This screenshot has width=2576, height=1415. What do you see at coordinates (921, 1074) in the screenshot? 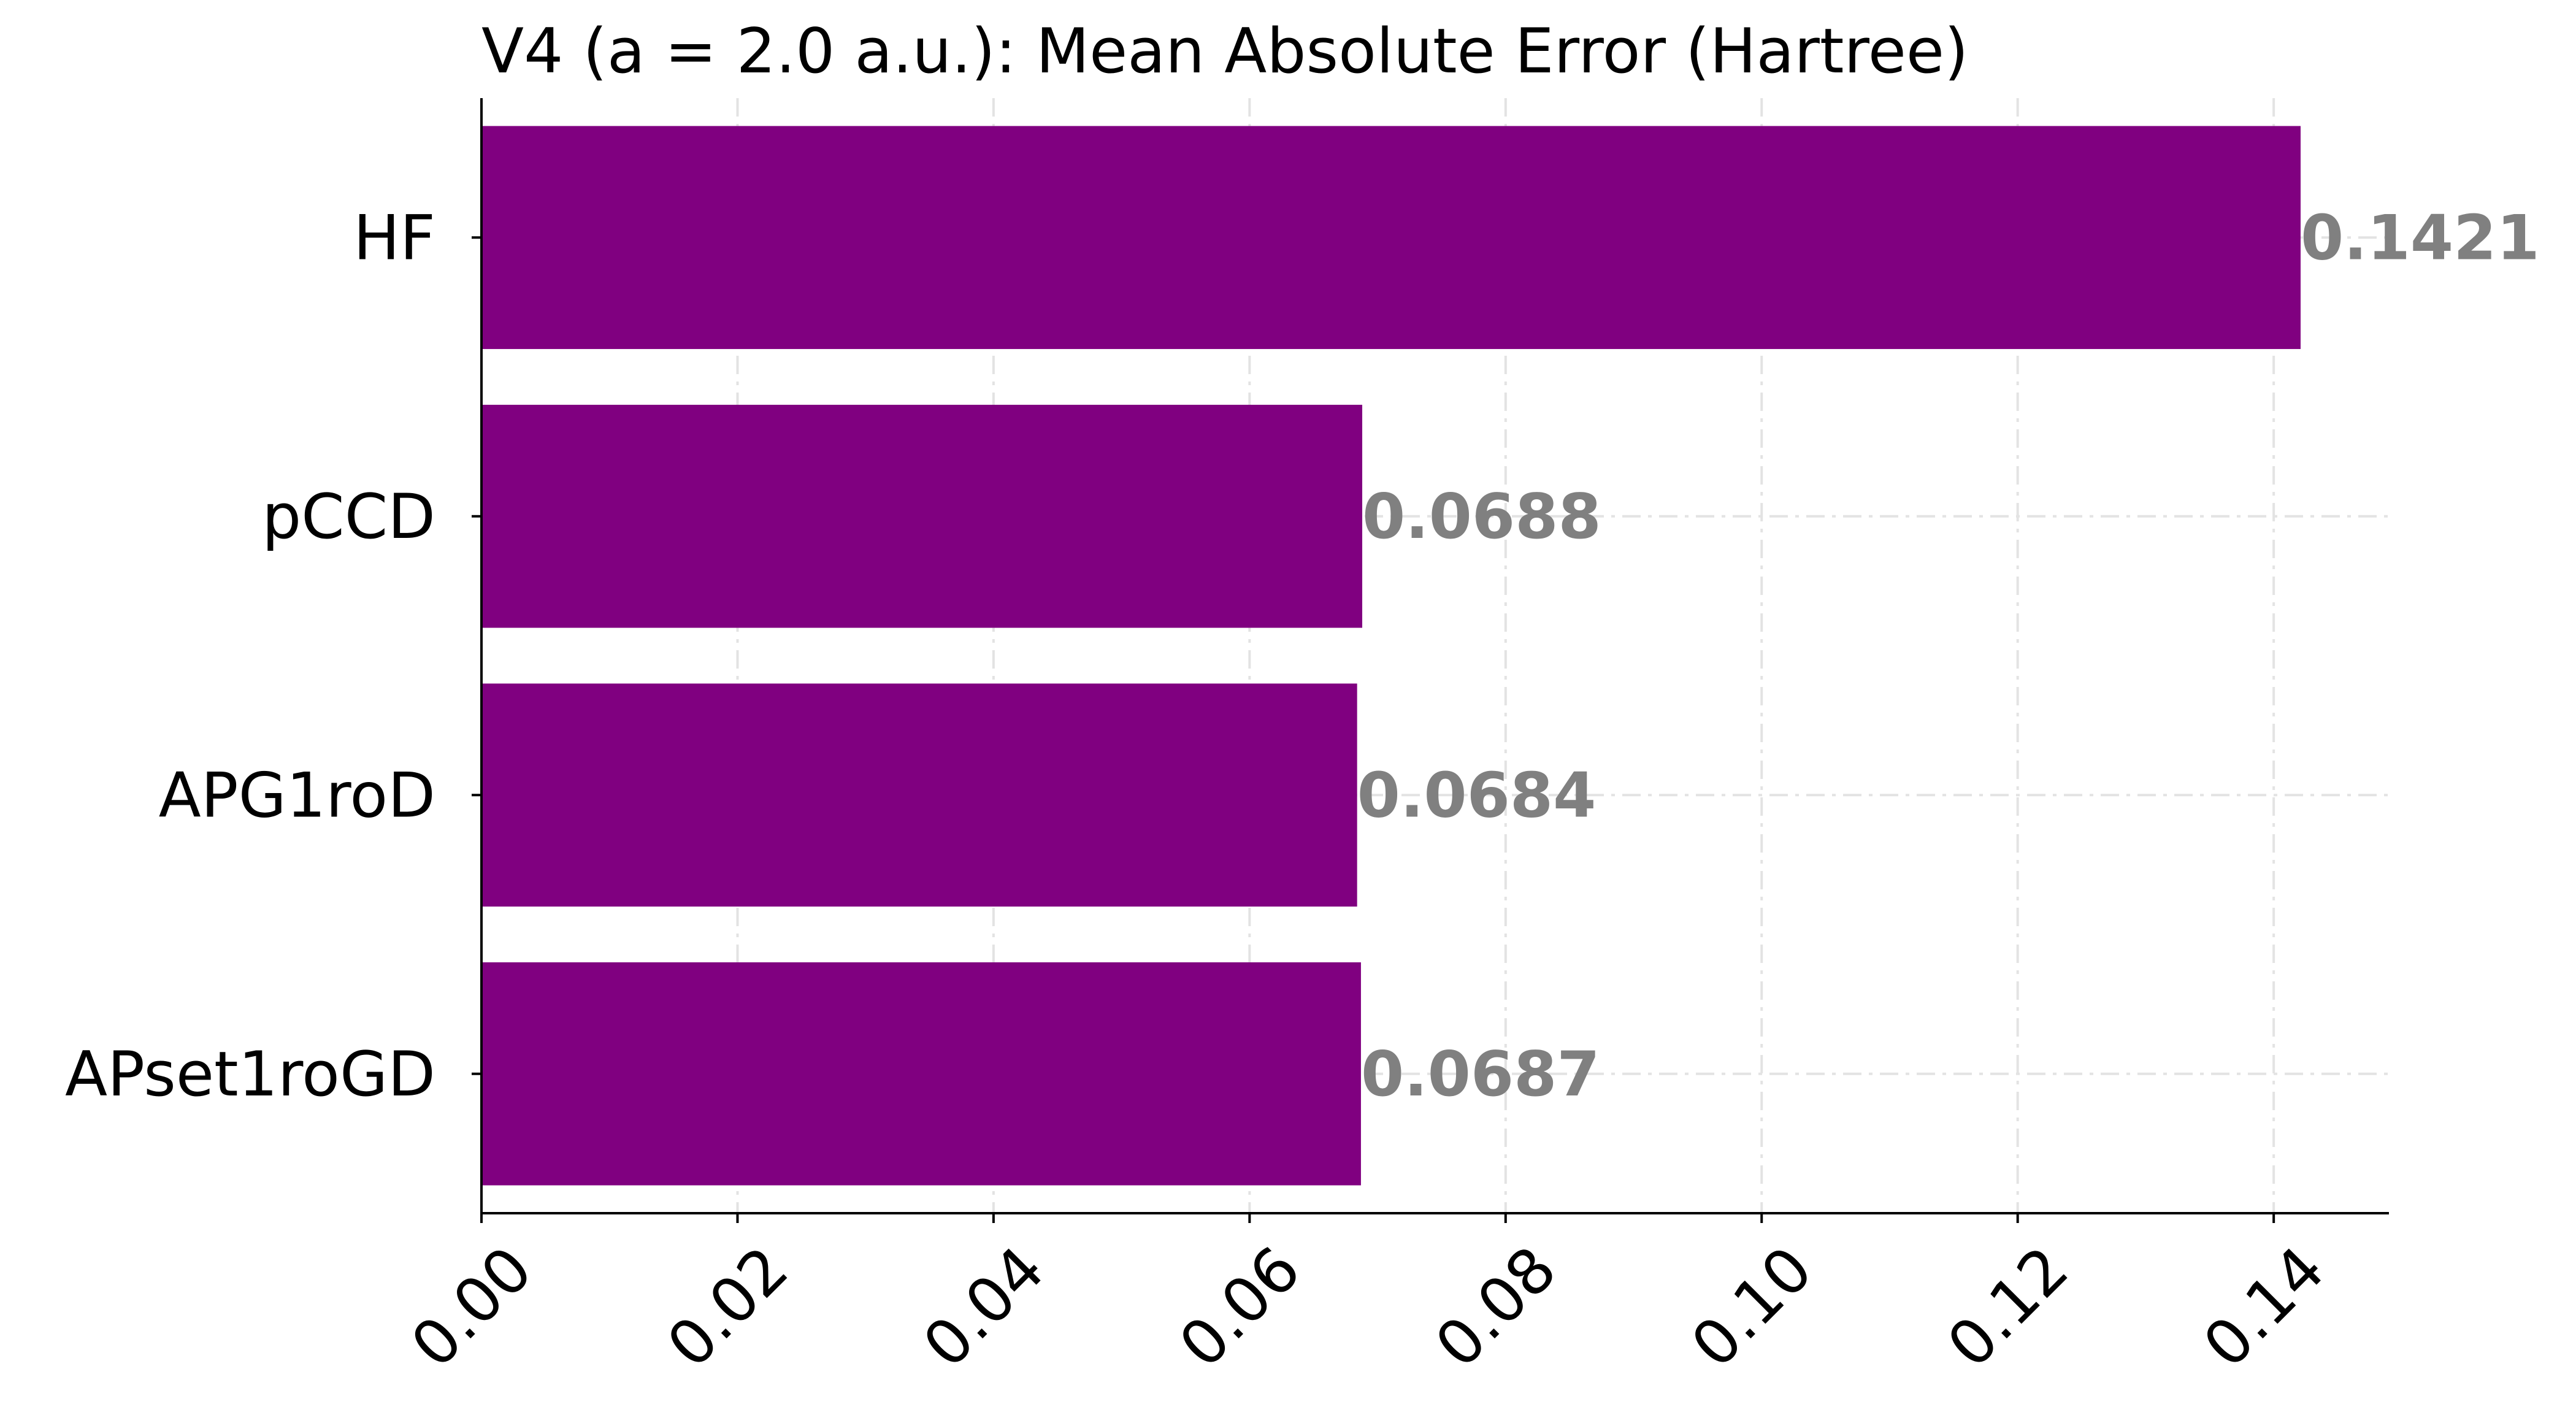
I see `bar-apset1rogd` at bounding box center [921, 1074].